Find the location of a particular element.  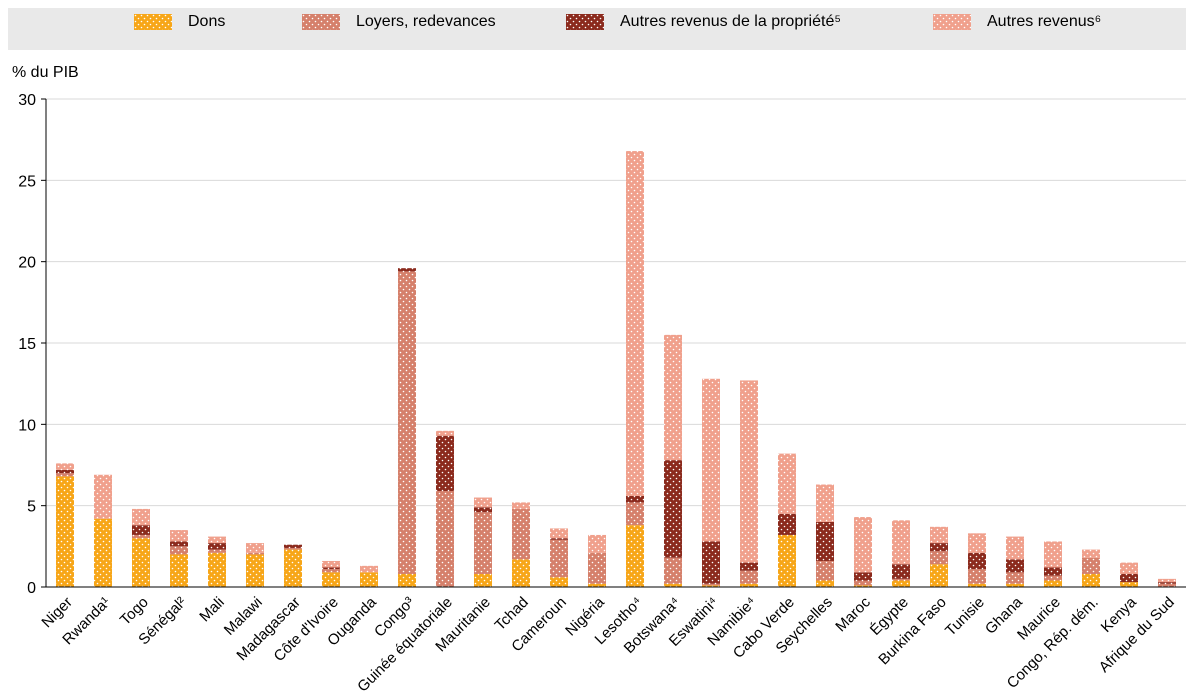

legend-label-autres-revenus: Autres revenus⁶ is located at coordinates (1044, 21).